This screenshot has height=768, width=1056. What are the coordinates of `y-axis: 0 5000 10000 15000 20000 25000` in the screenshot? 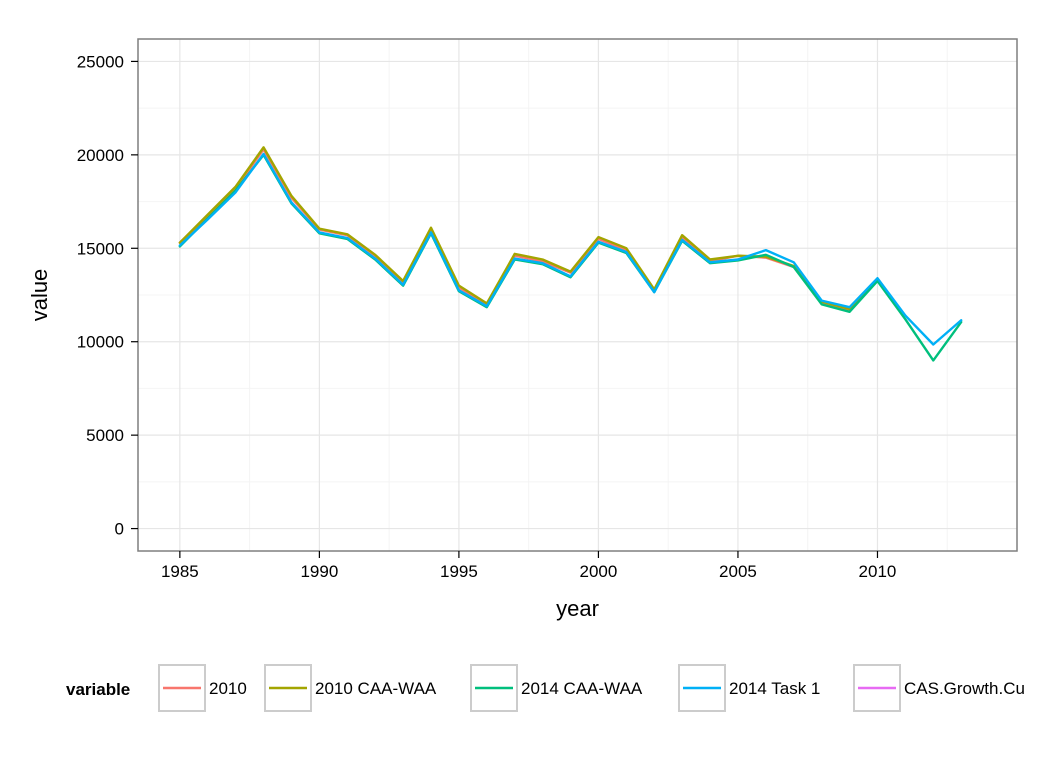 It's located at (107, 295).